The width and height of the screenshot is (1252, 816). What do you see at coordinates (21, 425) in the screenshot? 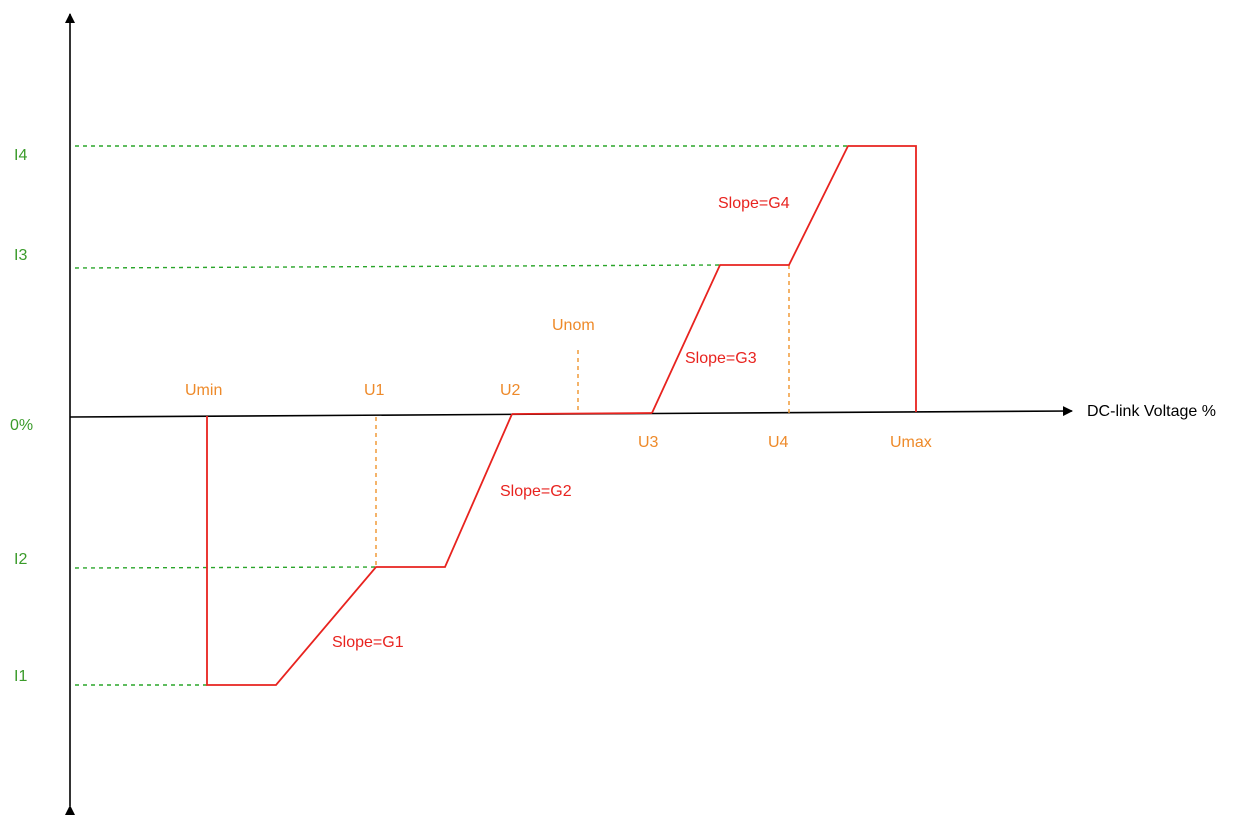
I see `zero-percent-label: 0%` at bounding box center [21, 425].